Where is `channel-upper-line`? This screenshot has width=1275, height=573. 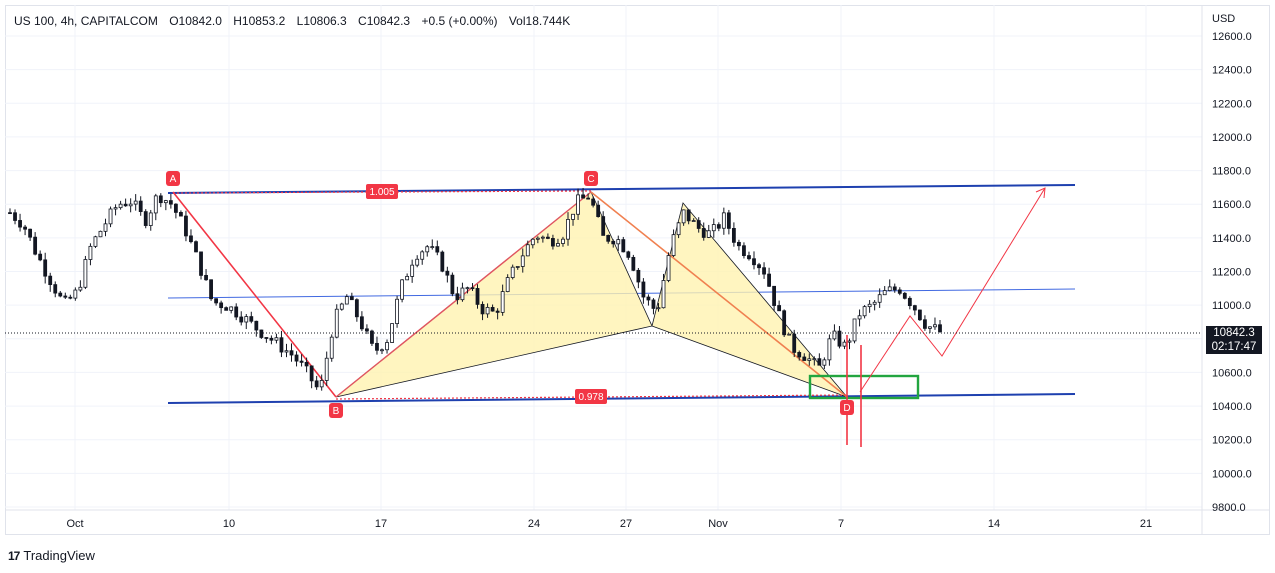 channel-upper-line is located at coordinates (621, 189).